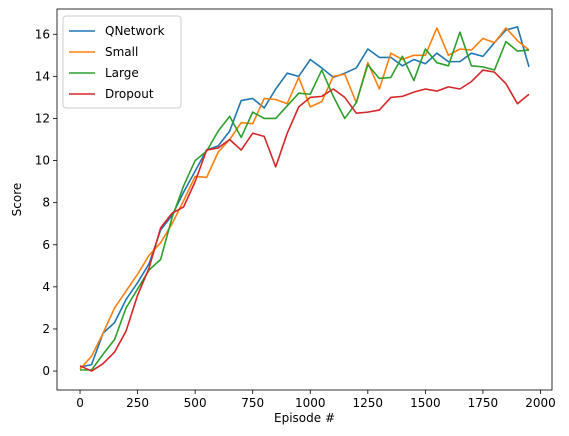 The image size is (569, 436). Describe the element at coordinates (46, 371) in the screenshot. I see `y-tick-label: 0` at that location.